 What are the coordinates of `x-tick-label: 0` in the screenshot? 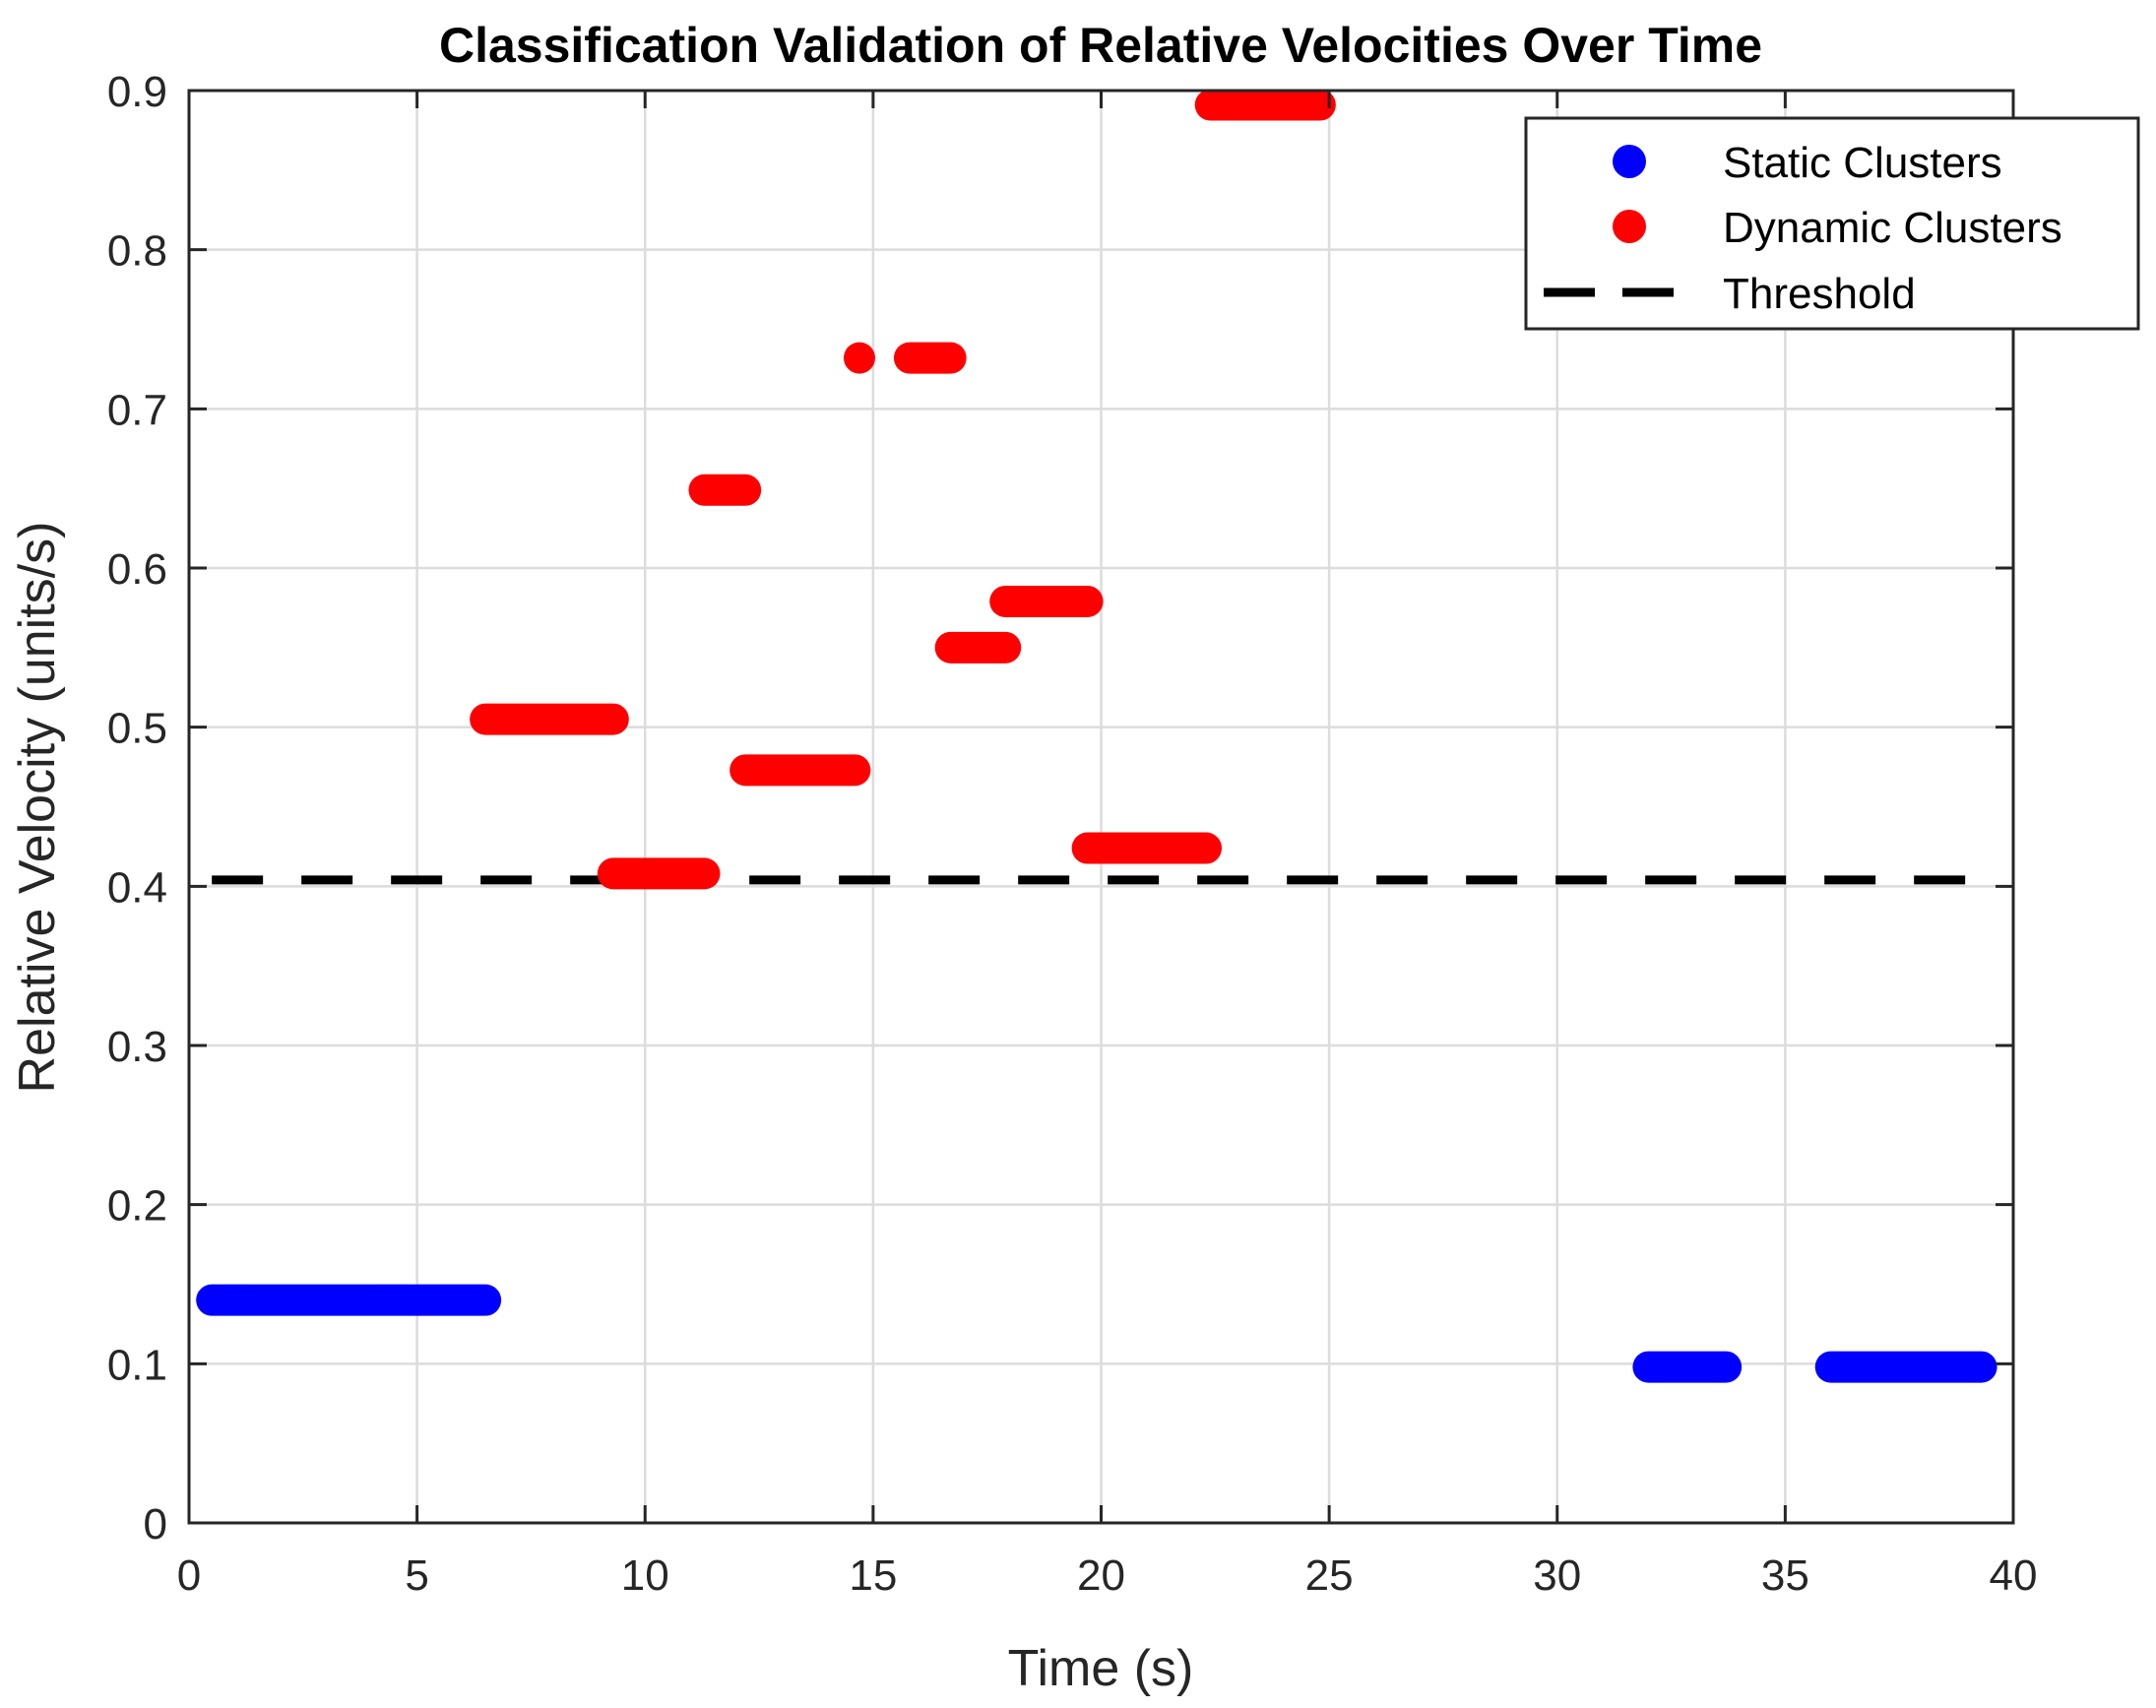 It's located at (189, 1575).